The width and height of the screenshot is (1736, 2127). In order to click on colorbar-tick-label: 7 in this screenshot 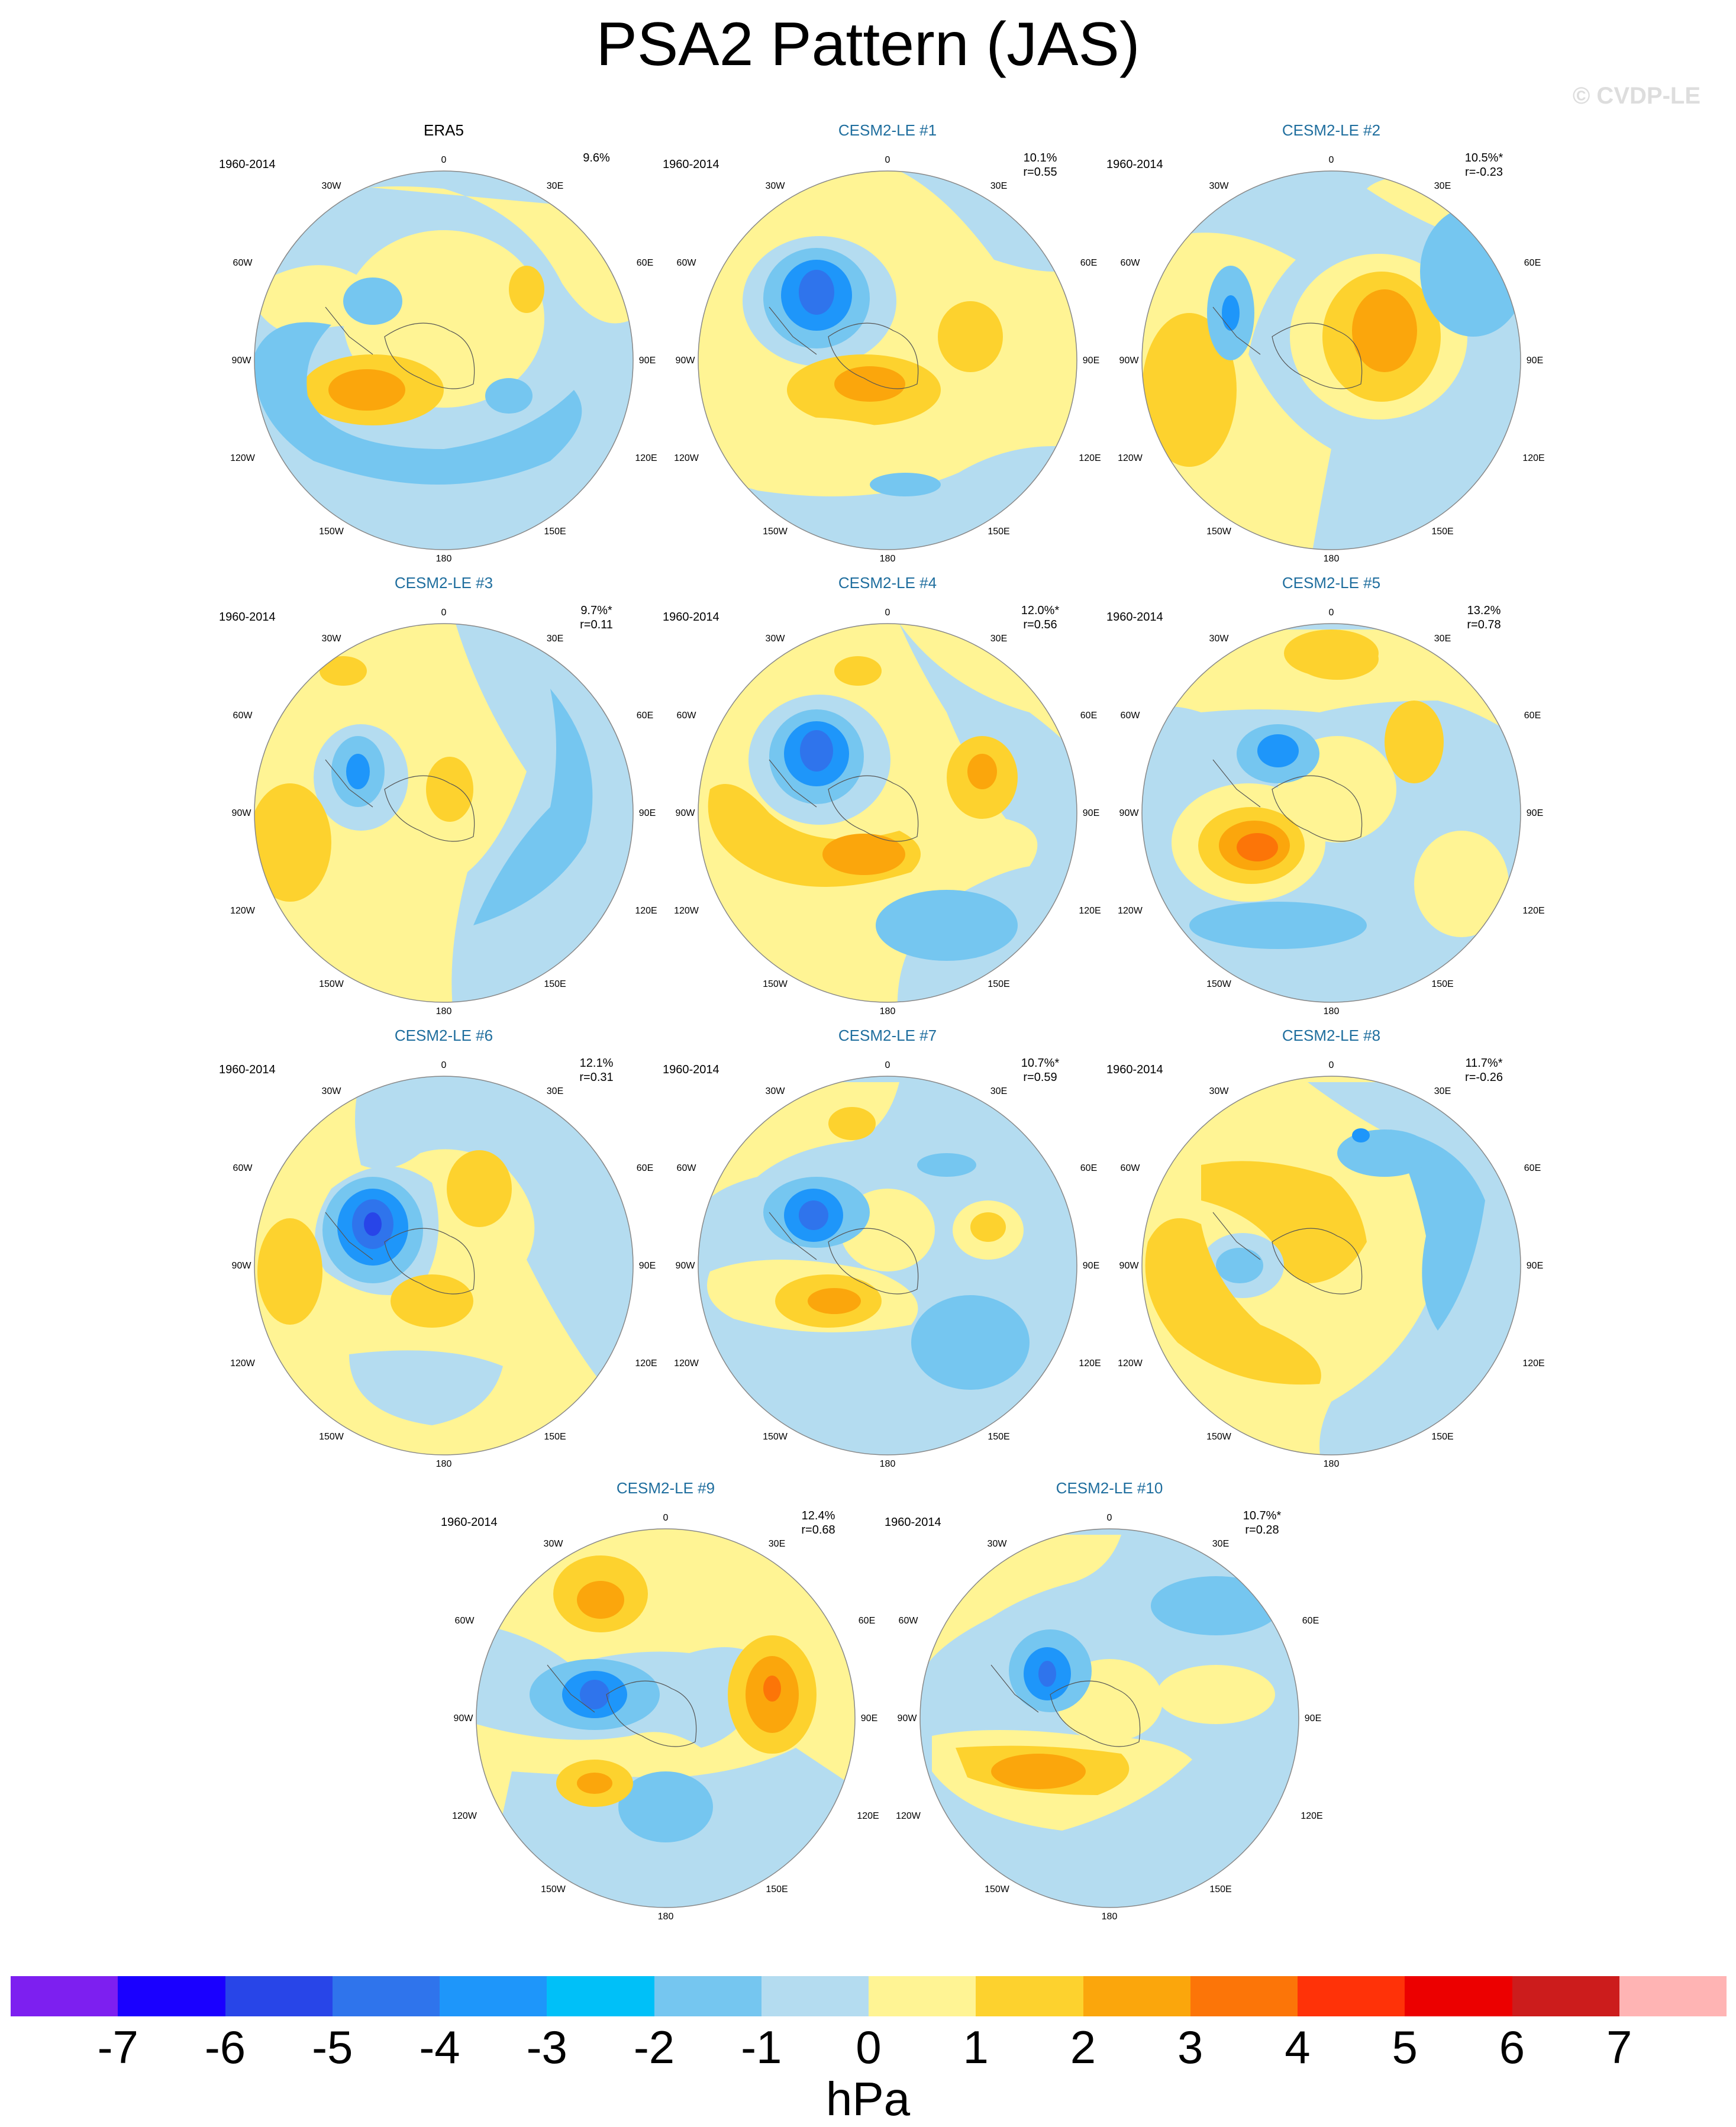, I will do `click(1619, 2047)`.